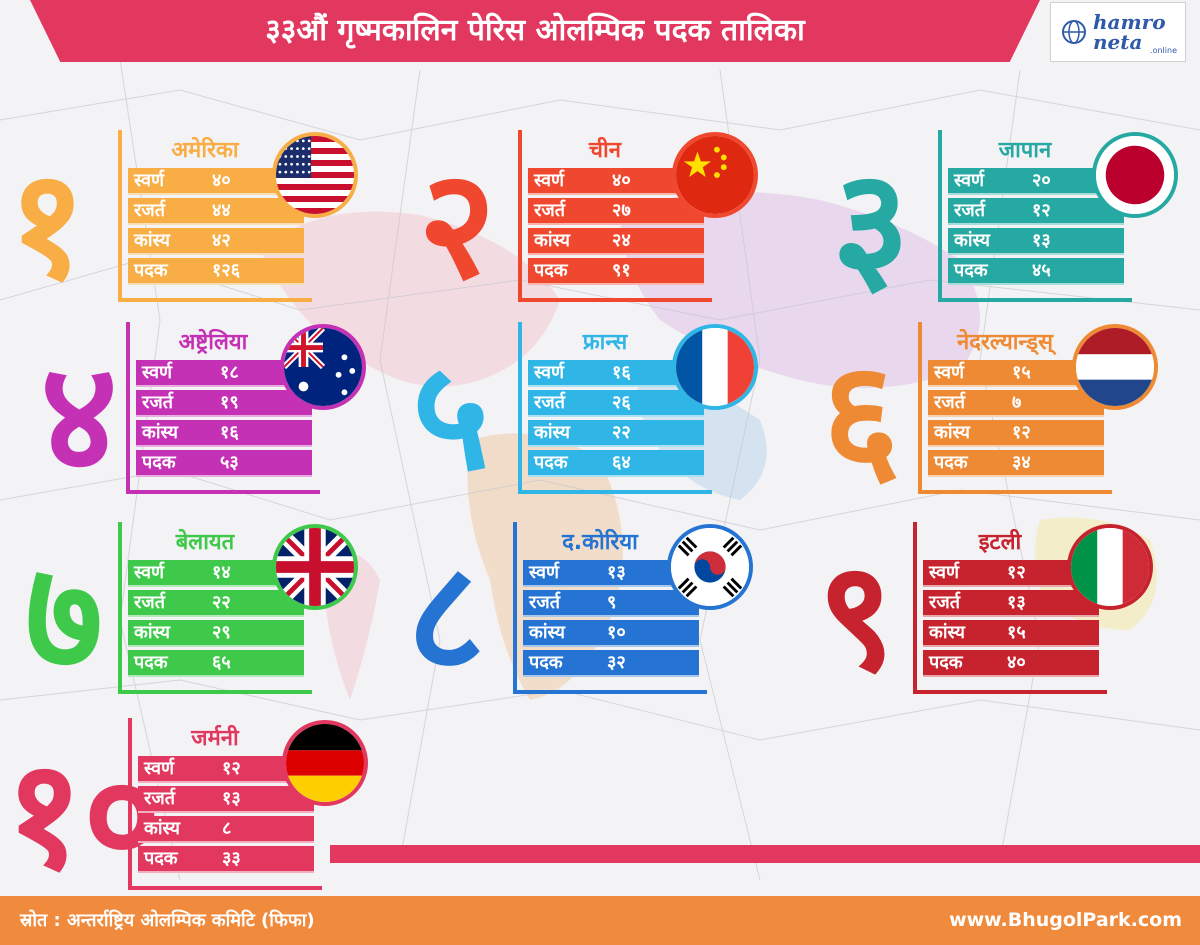 The image size is (1200, 945). Describe the element at coordinates (221, 210) in the screenshot. I see `silver-count: ४४` at that location.